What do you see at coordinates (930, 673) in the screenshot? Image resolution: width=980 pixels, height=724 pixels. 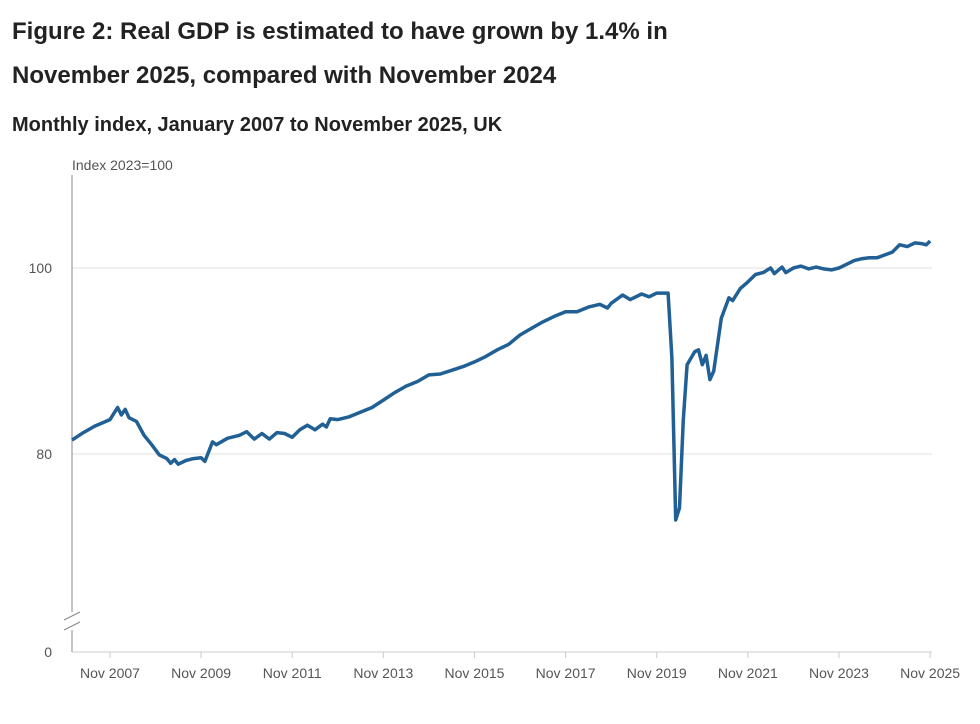 I see `x-tick-label: Nov 2025` at bounding box center [930, 673].